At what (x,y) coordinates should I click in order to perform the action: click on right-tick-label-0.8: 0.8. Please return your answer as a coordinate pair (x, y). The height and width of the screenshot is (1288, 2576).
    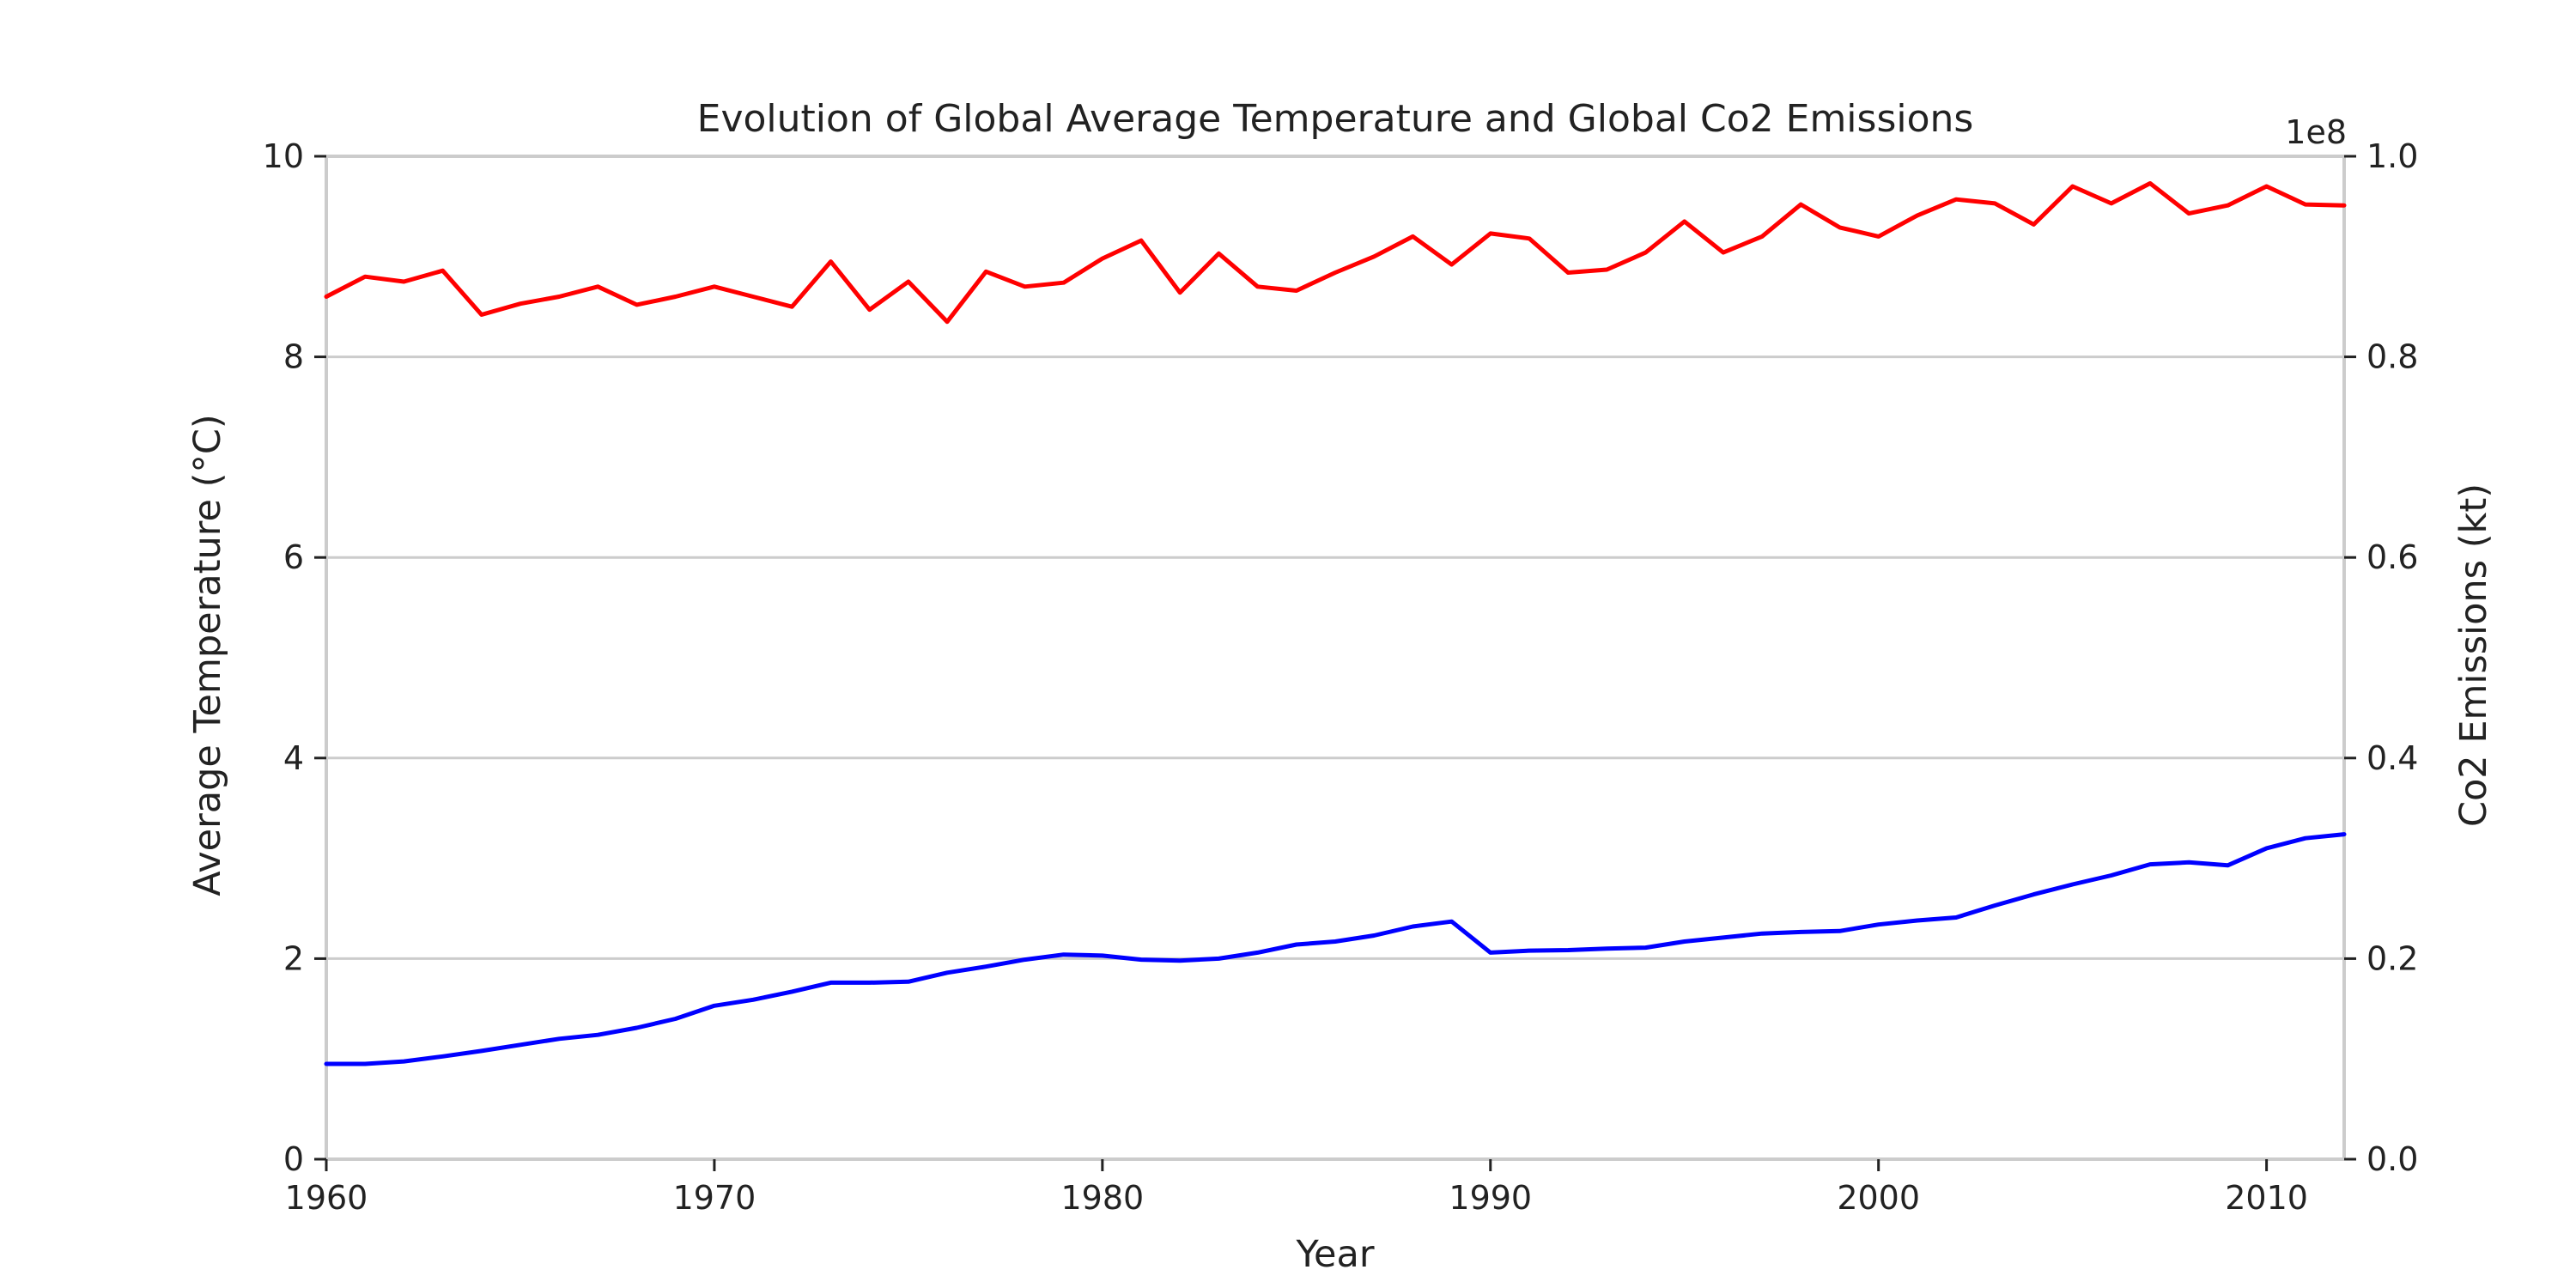
    Looking at the image, I should click on (2392, 357).